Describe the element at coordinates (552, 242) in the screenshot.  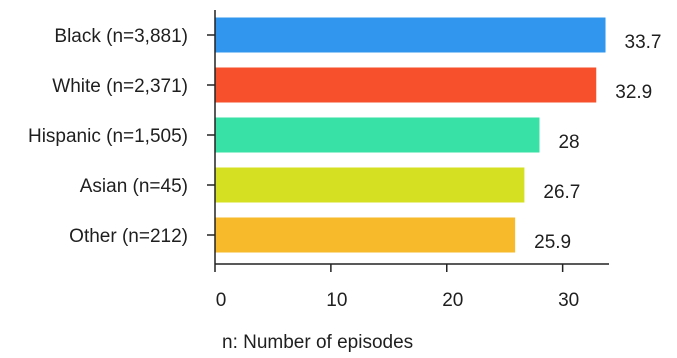
I see `value-label-4: 25.9` at that location.